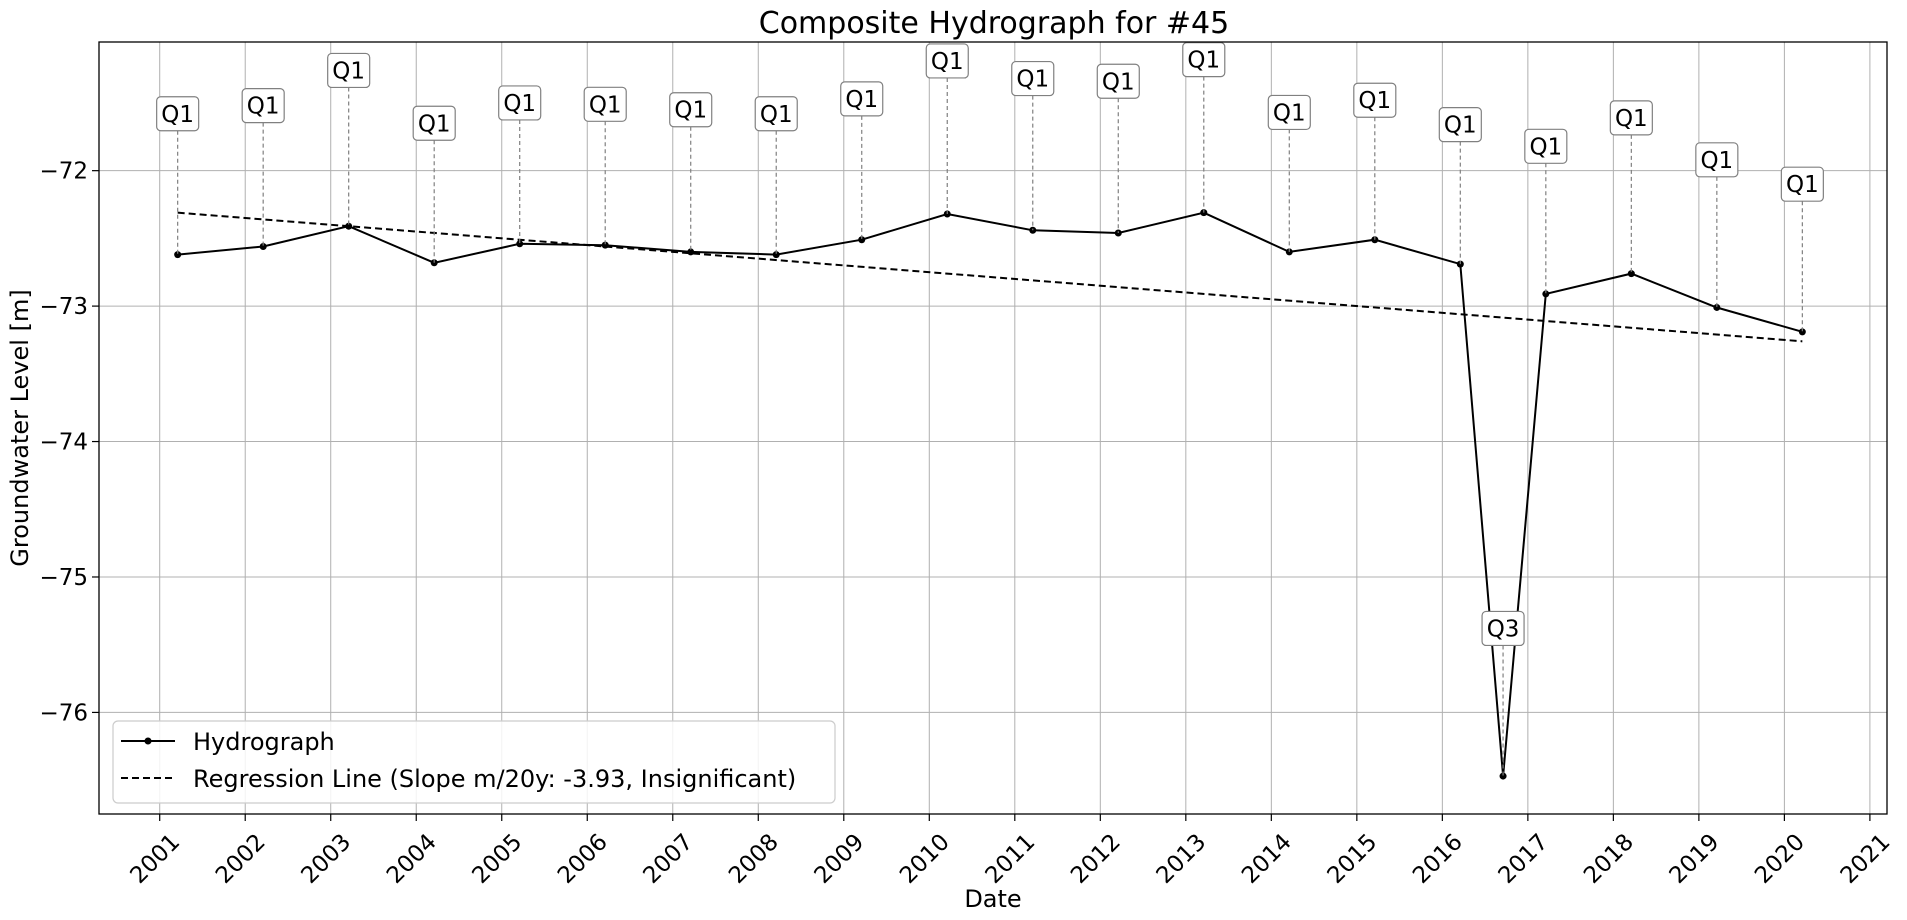 This screenshot has height=920, width=1907. Describe the element at coordinates (1438, 859) in the screenshot. I see `x-tick-label: 2016` at that location.